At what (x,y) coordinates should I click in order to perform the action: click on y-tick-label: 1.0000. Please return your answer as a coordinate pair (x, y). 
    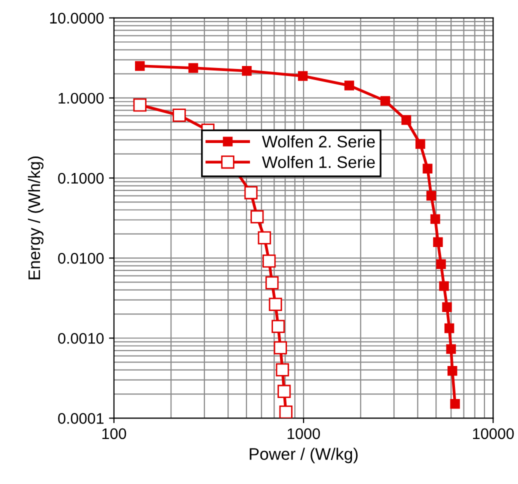
    Looking at the image, I should click on (81, 98).